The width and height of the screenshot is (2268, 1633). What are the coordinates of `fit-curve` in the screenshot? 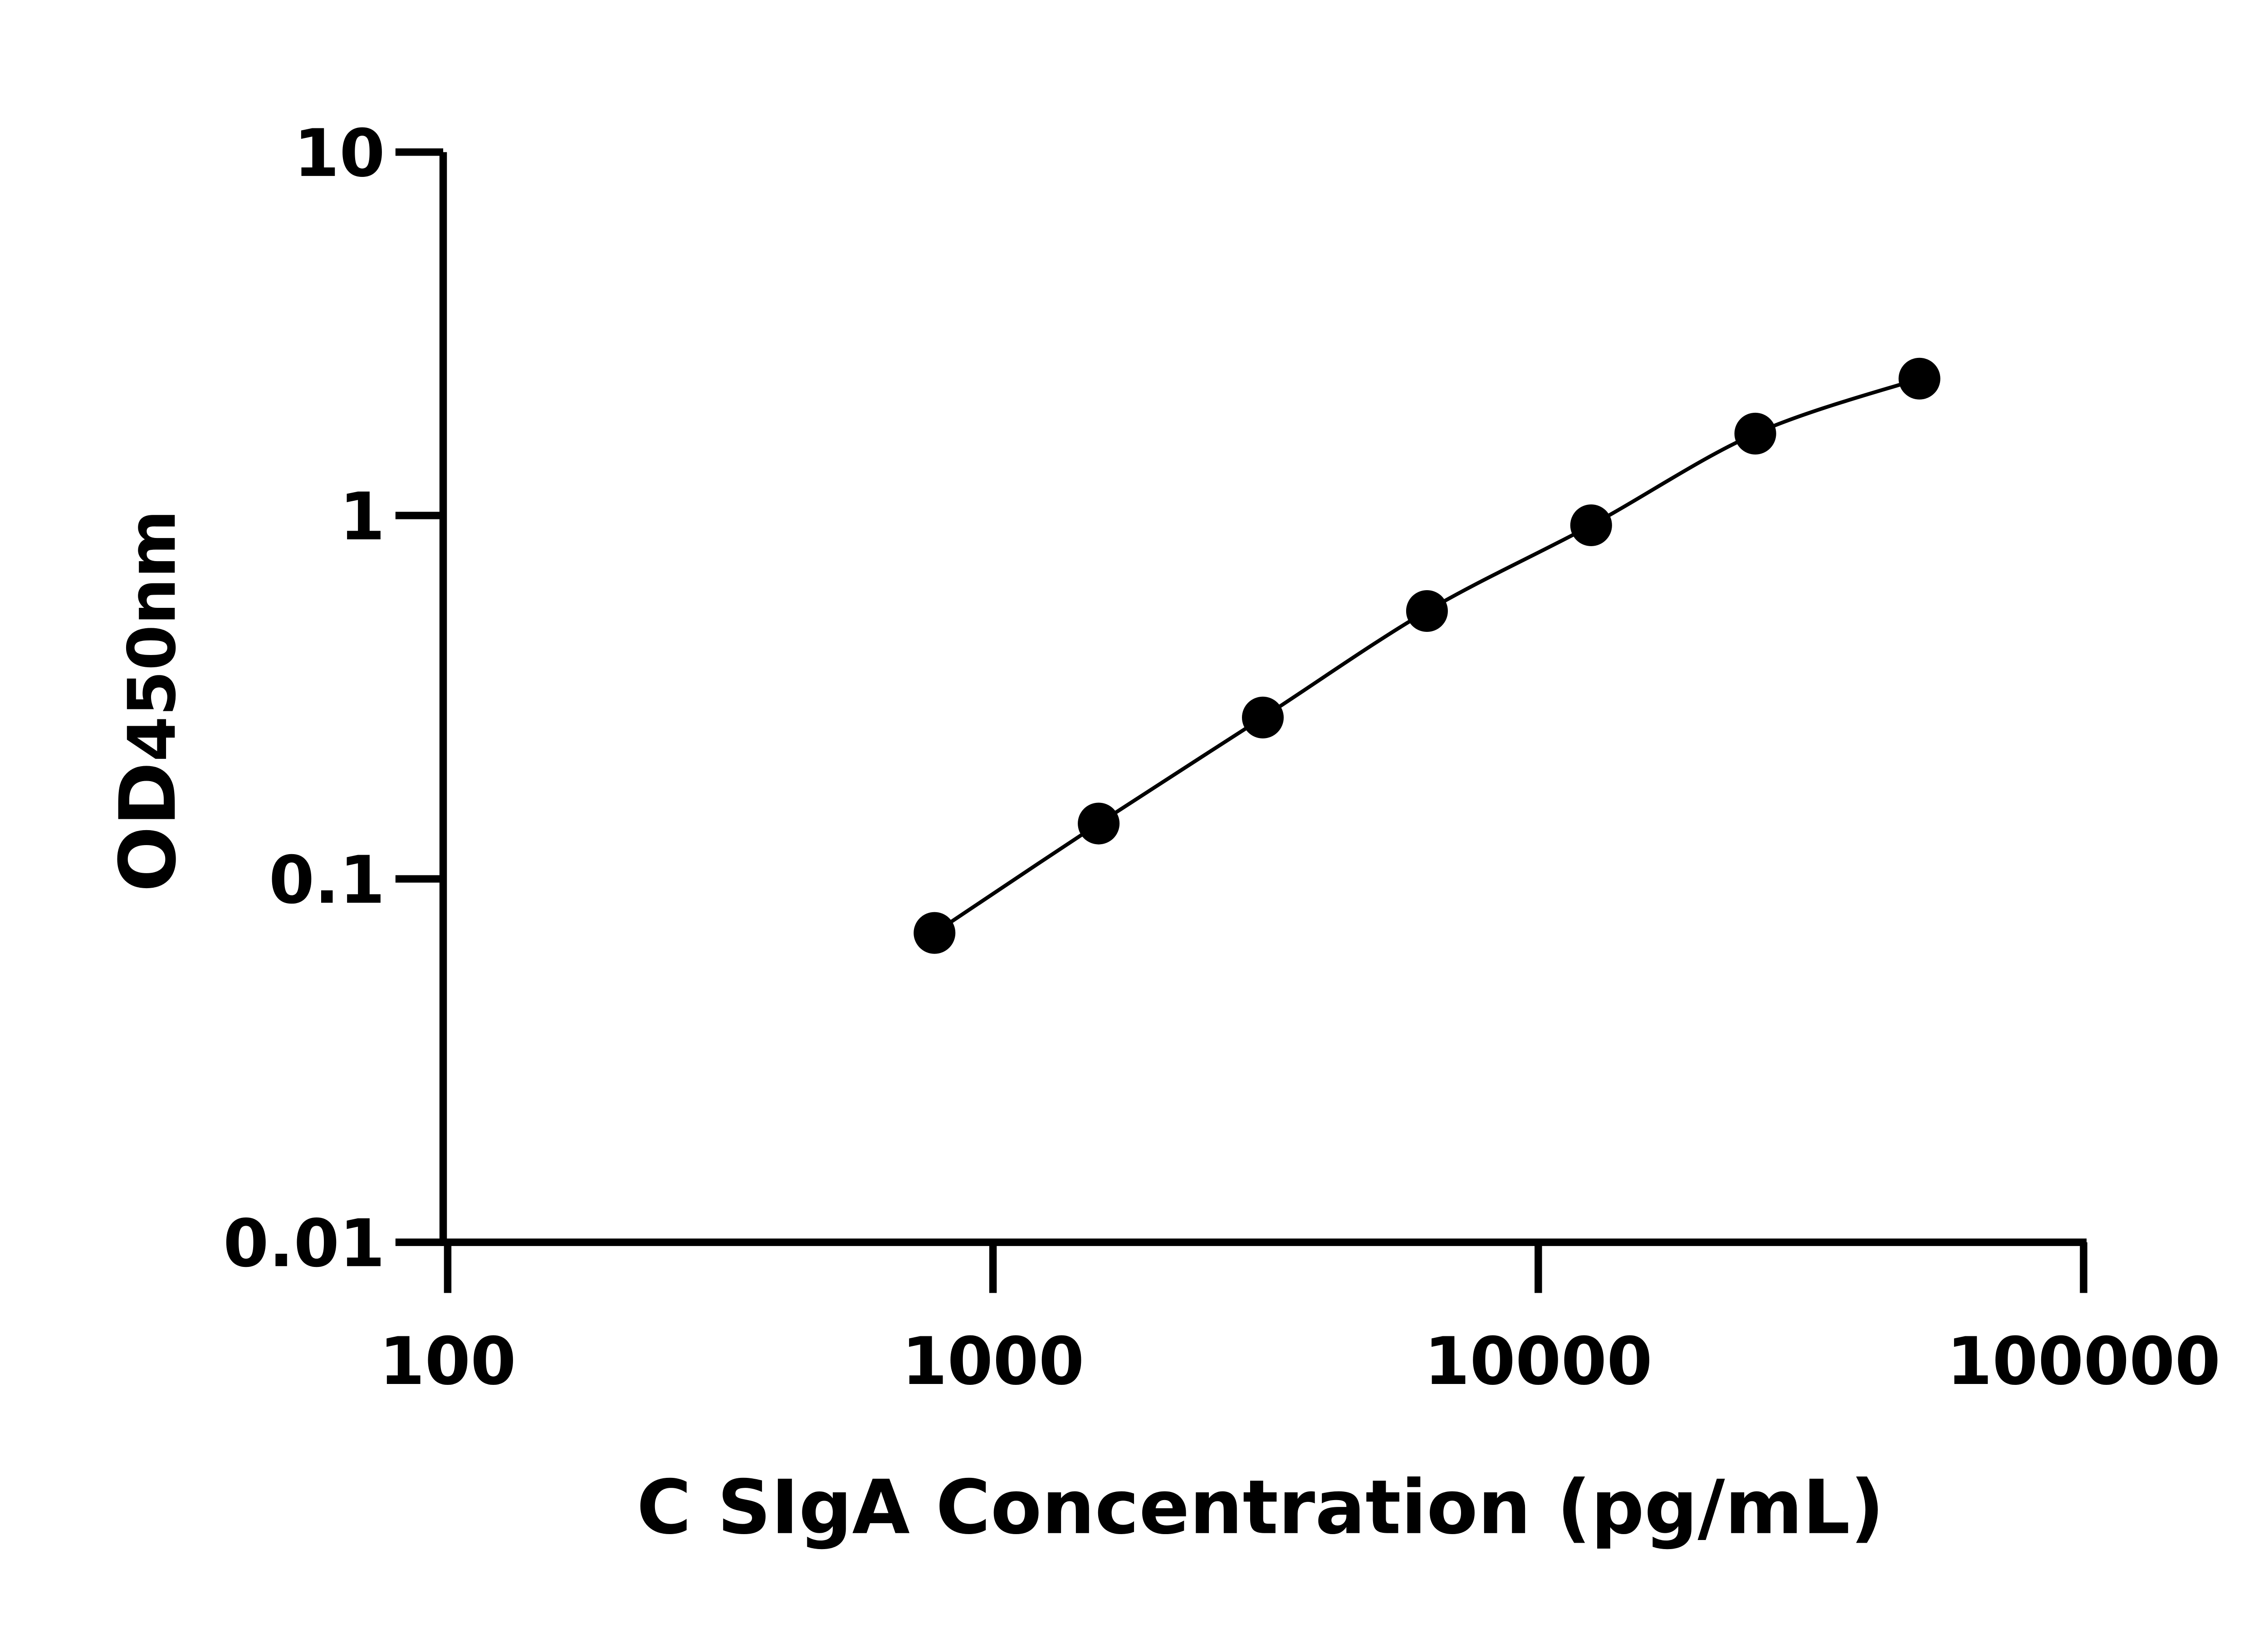 It's located at (1427, 655).